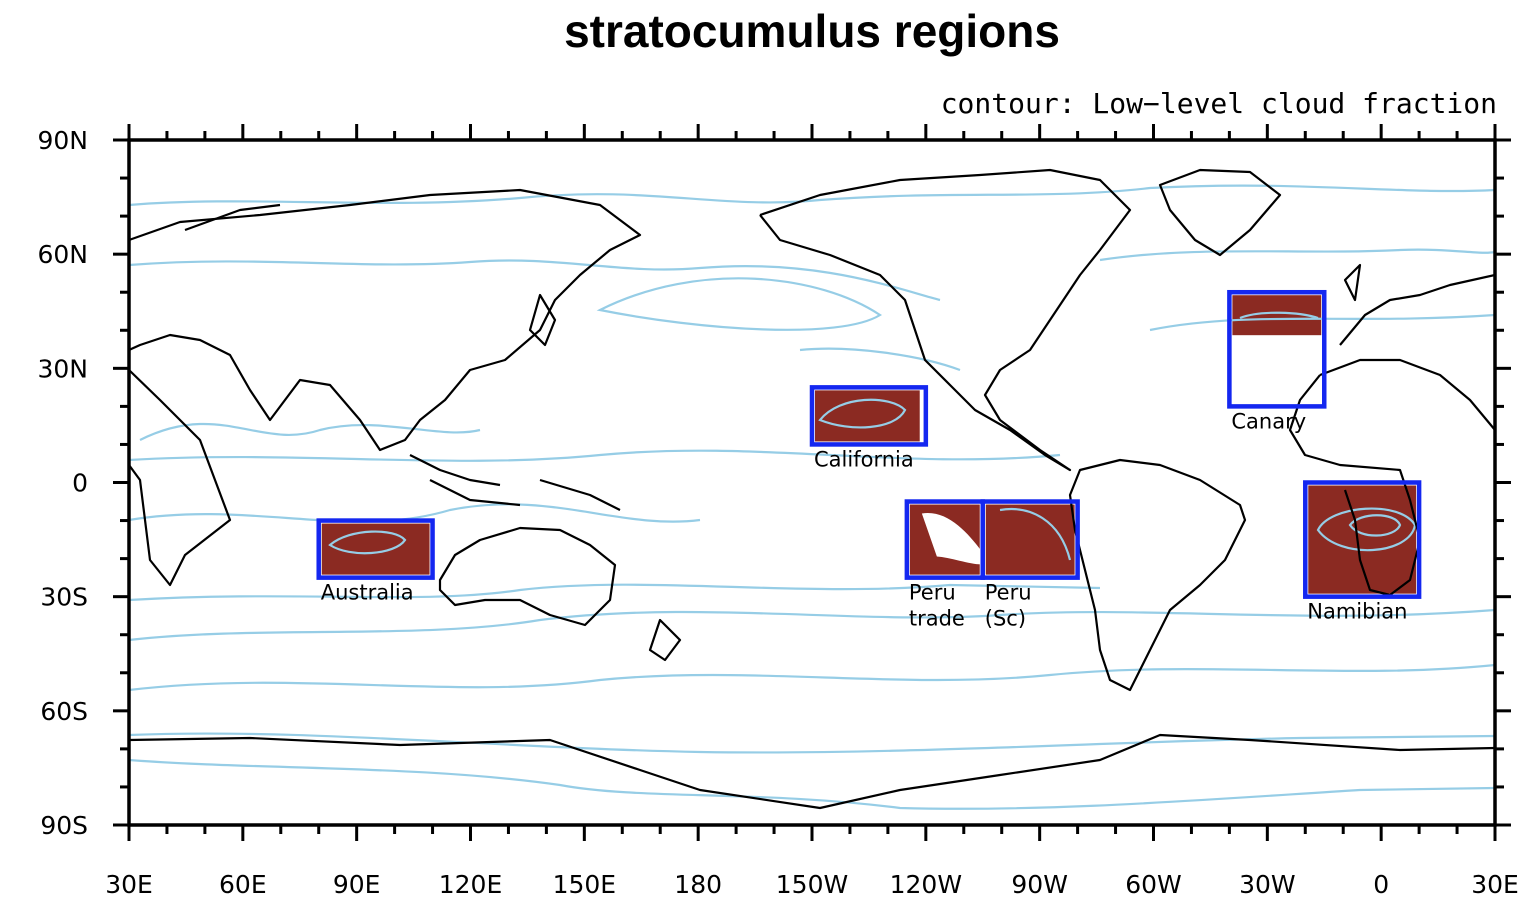 The width and height of the screenshot is (1528, 900). What do you see at coordinates (64, 711) in the screenshot?
I see `y-tick-label: 60S` at bounding box center [64, 711].